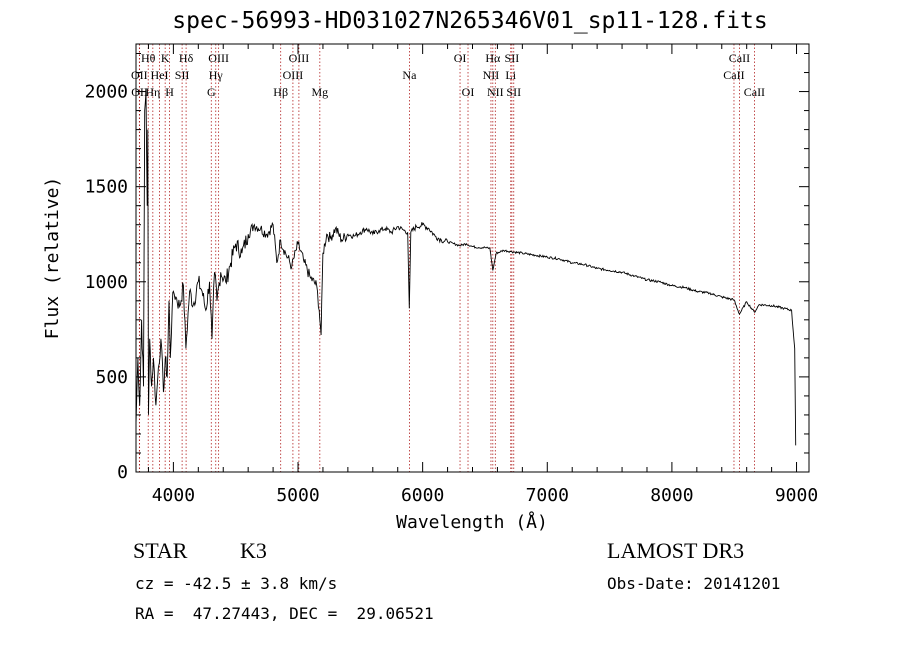 This screenshot has width=900, height=649. I want to click on ra-dec: RA = 47.27443, DEC = 29.06521, so click(284, 613).